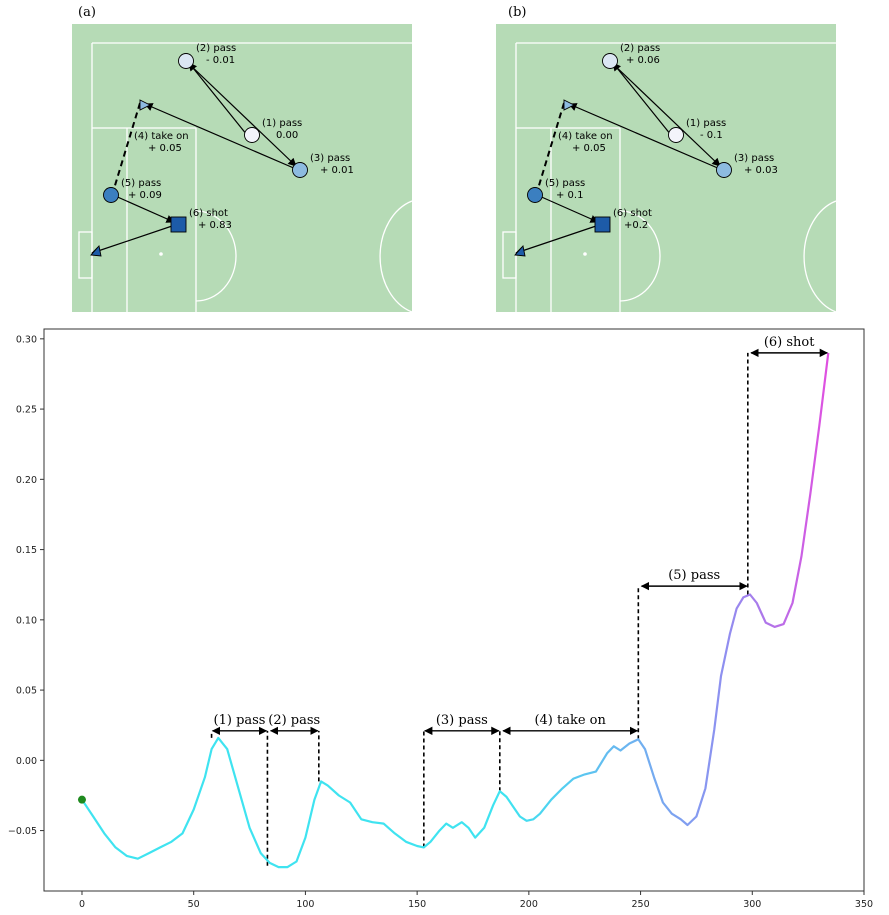  What do you see at coordinates (337, 170) in the screenshot?
I see `action-3-value: + 0.01` at bounding box center [337, 170].